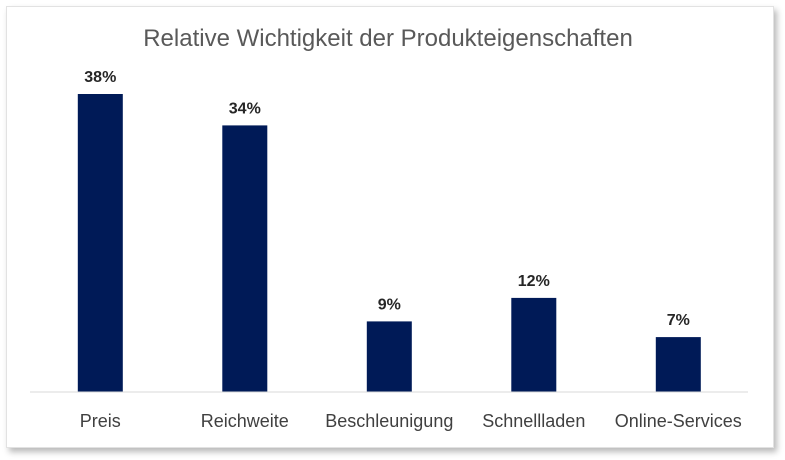 The width and height of the screenshot is (785, 460). I want to click on bar-schnellladen, so click(534, 344).